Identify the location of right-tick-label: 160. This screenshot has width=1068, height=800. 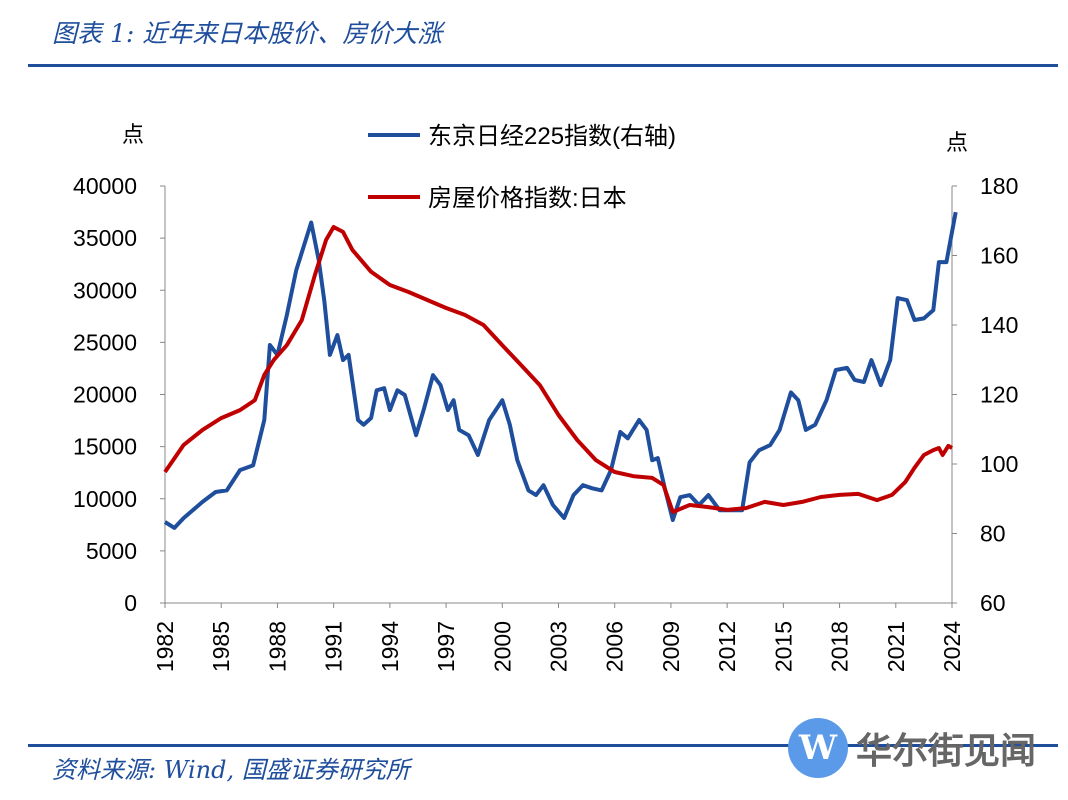
(999, 256).